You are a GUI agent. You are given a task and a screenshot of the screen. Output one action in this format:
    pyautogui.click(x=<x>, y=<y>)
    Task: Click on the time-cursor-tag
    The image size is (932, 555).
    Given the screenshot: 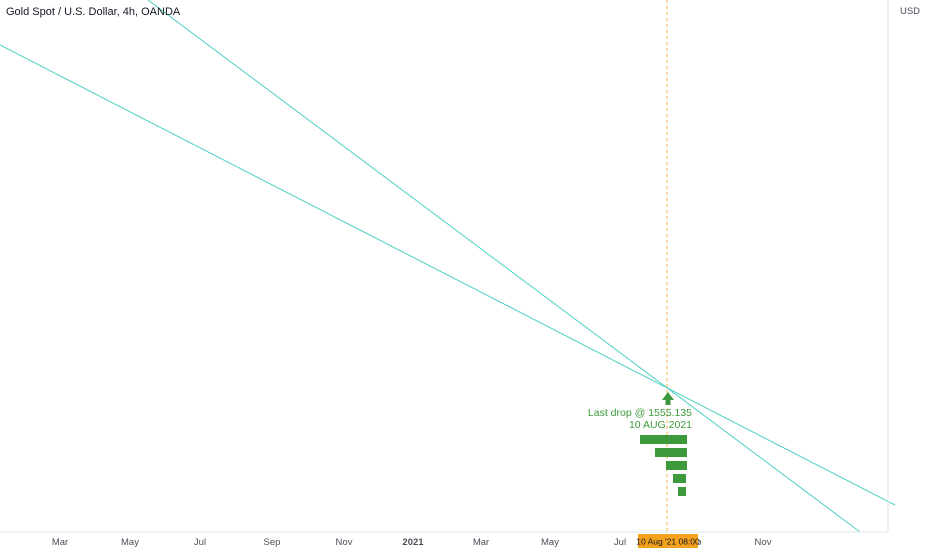 What is the action you would take?
    pyautogui.click(x=668, y=541)
    